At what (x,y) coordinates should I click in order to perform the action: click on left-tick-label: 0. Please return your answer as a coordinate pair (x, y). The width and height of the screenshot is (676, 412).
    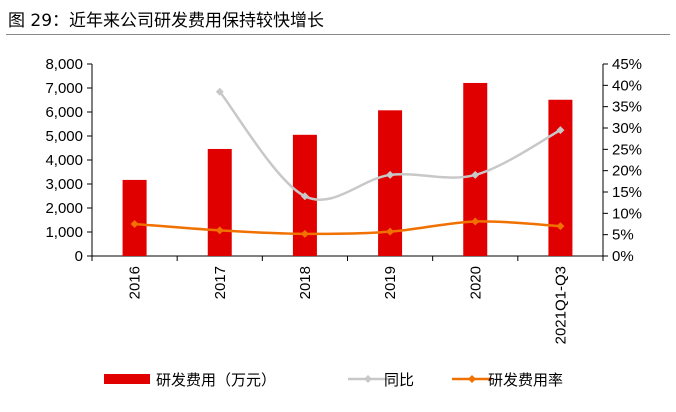
    Looking at the image, I should click on (79, 256).